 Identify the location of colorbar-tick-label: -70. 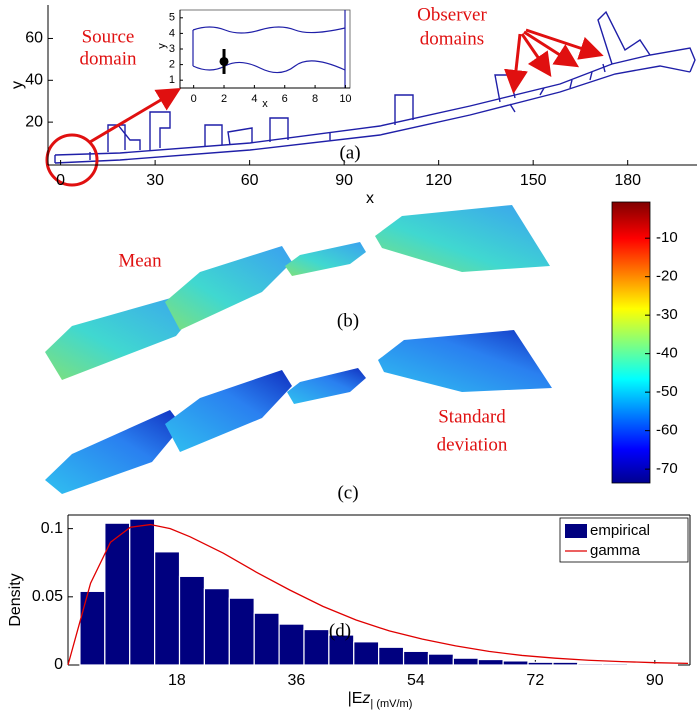
(667, 468).